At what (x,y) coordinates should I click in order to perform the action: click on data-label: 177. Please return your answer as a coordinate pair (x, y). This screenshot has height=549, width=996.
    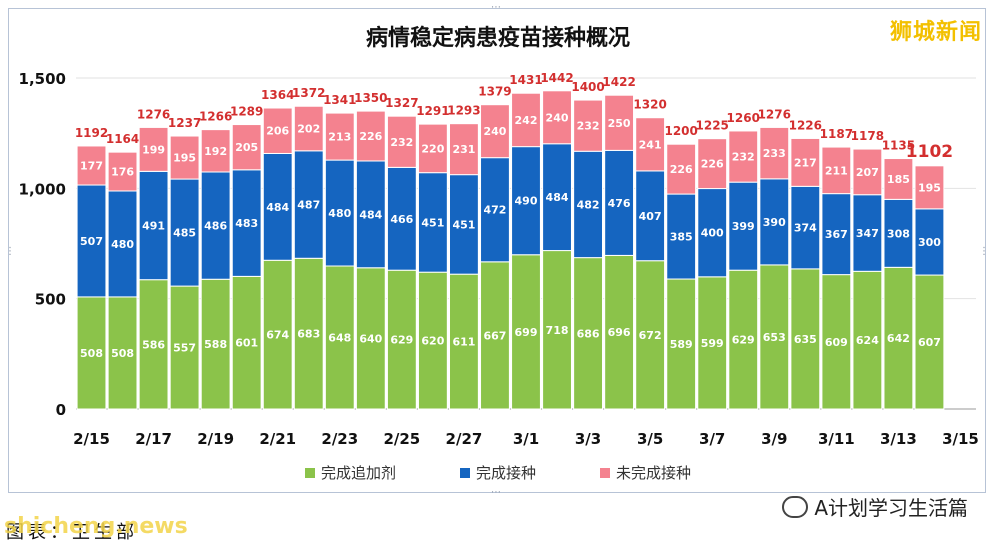
    Looking at the image, I should click on (91, 165).